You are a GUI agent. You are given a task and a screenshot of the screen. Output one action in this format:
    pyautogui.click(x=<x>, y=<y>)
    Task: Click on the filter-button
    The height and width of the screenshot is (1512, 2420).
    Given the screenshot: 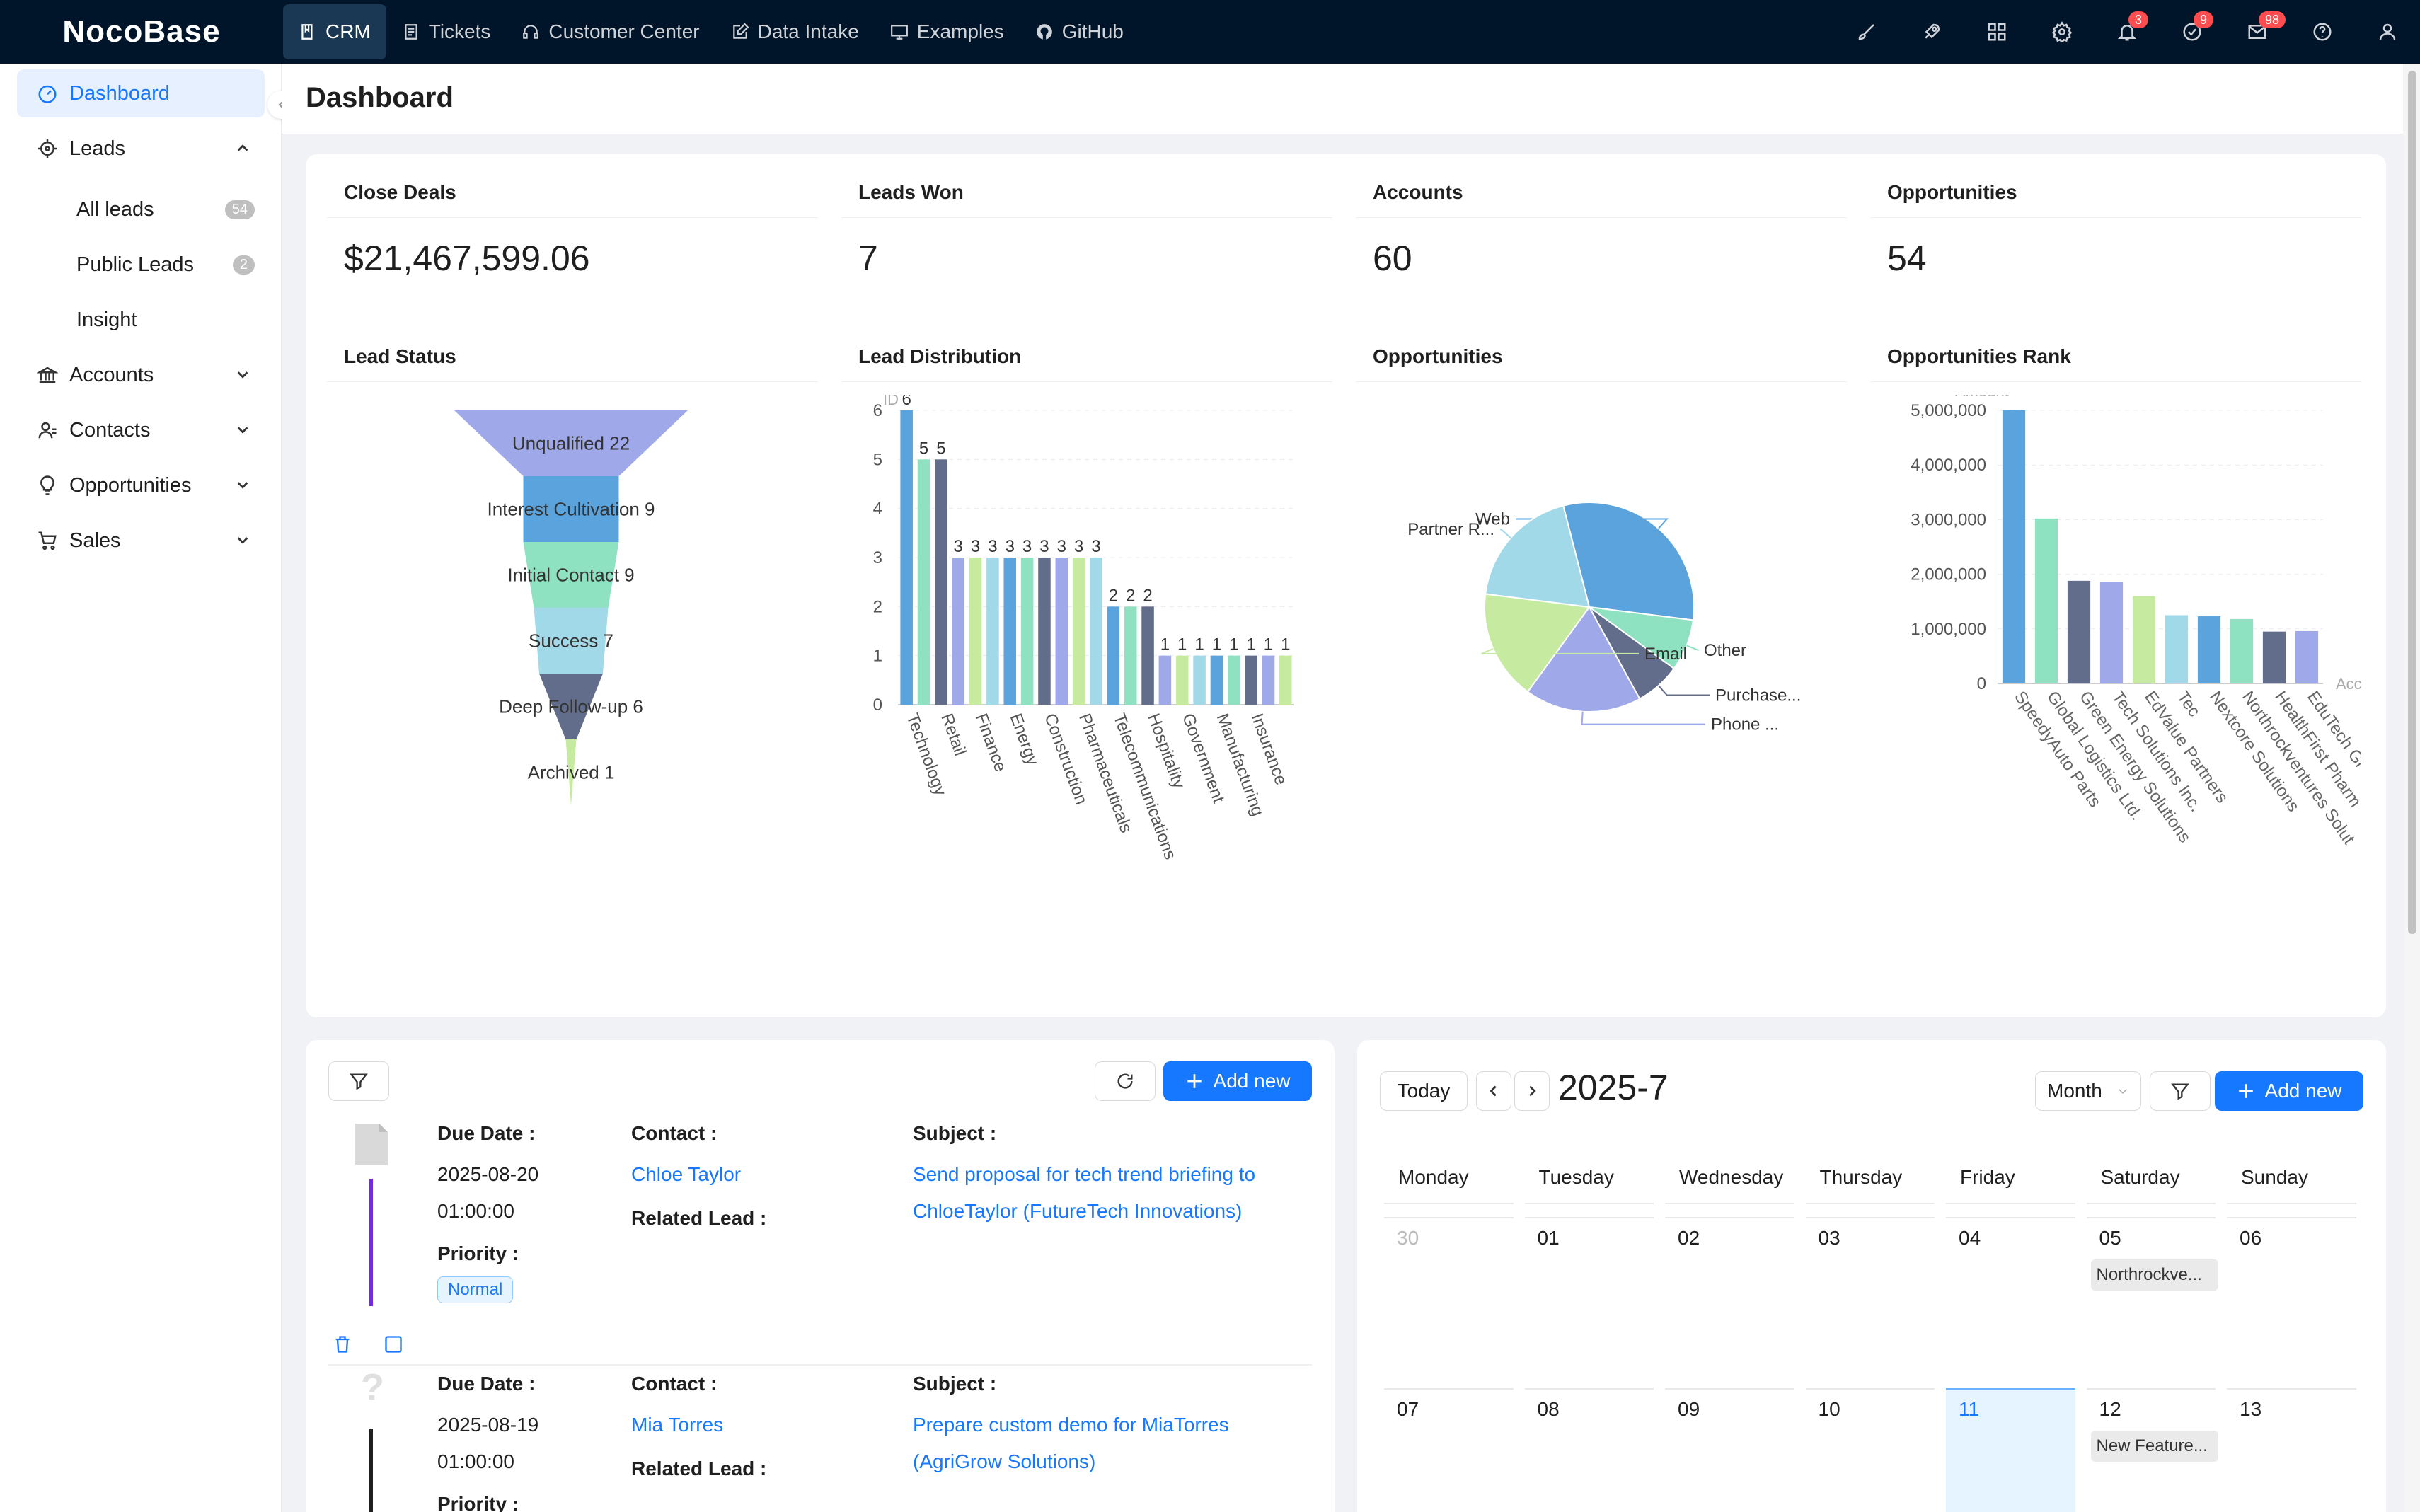 What is the action you would take?
    pyautogui.click(x=358, y=1081)
    